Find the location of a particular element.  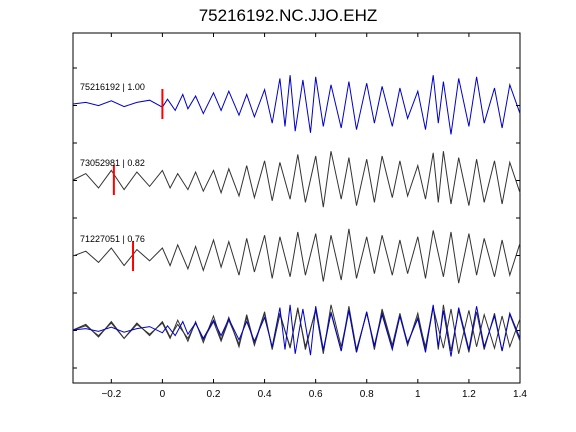

trace-label: 73052981 | 0.82 is located at coordinates (112, 163).